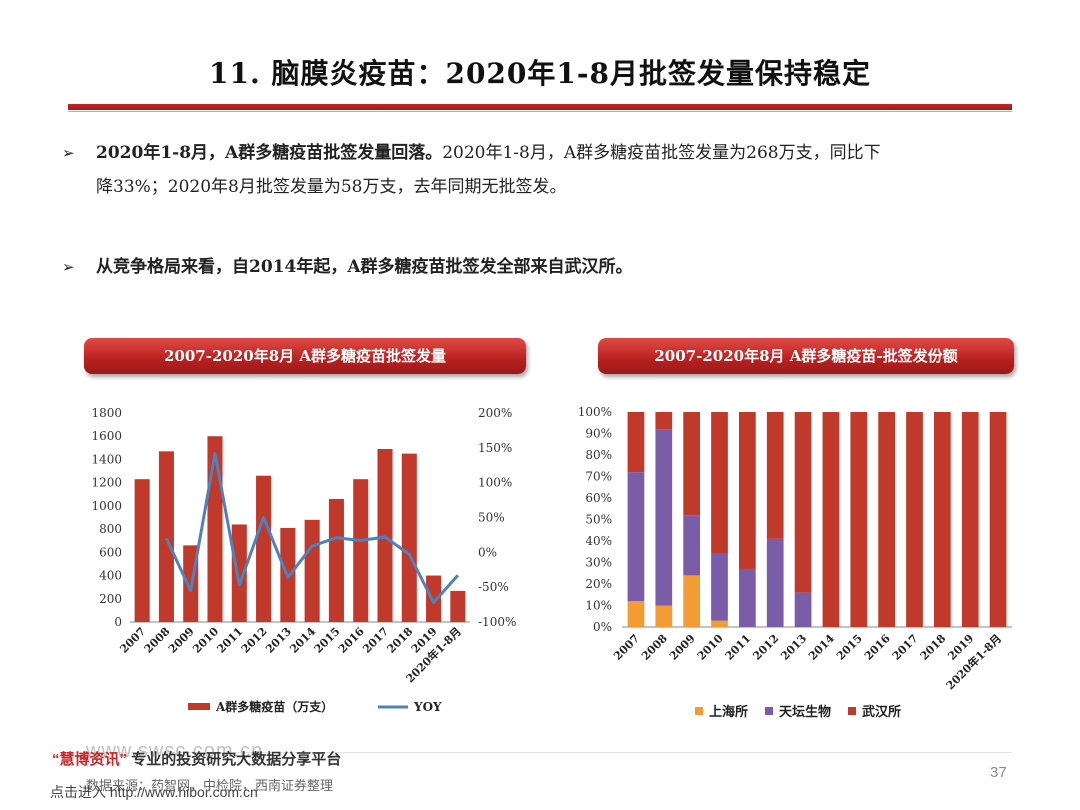  What do you see at coordinates (493, 587) in the screenshot?
I see `y-tick-right: -50%` at bounding box center [493, 587].